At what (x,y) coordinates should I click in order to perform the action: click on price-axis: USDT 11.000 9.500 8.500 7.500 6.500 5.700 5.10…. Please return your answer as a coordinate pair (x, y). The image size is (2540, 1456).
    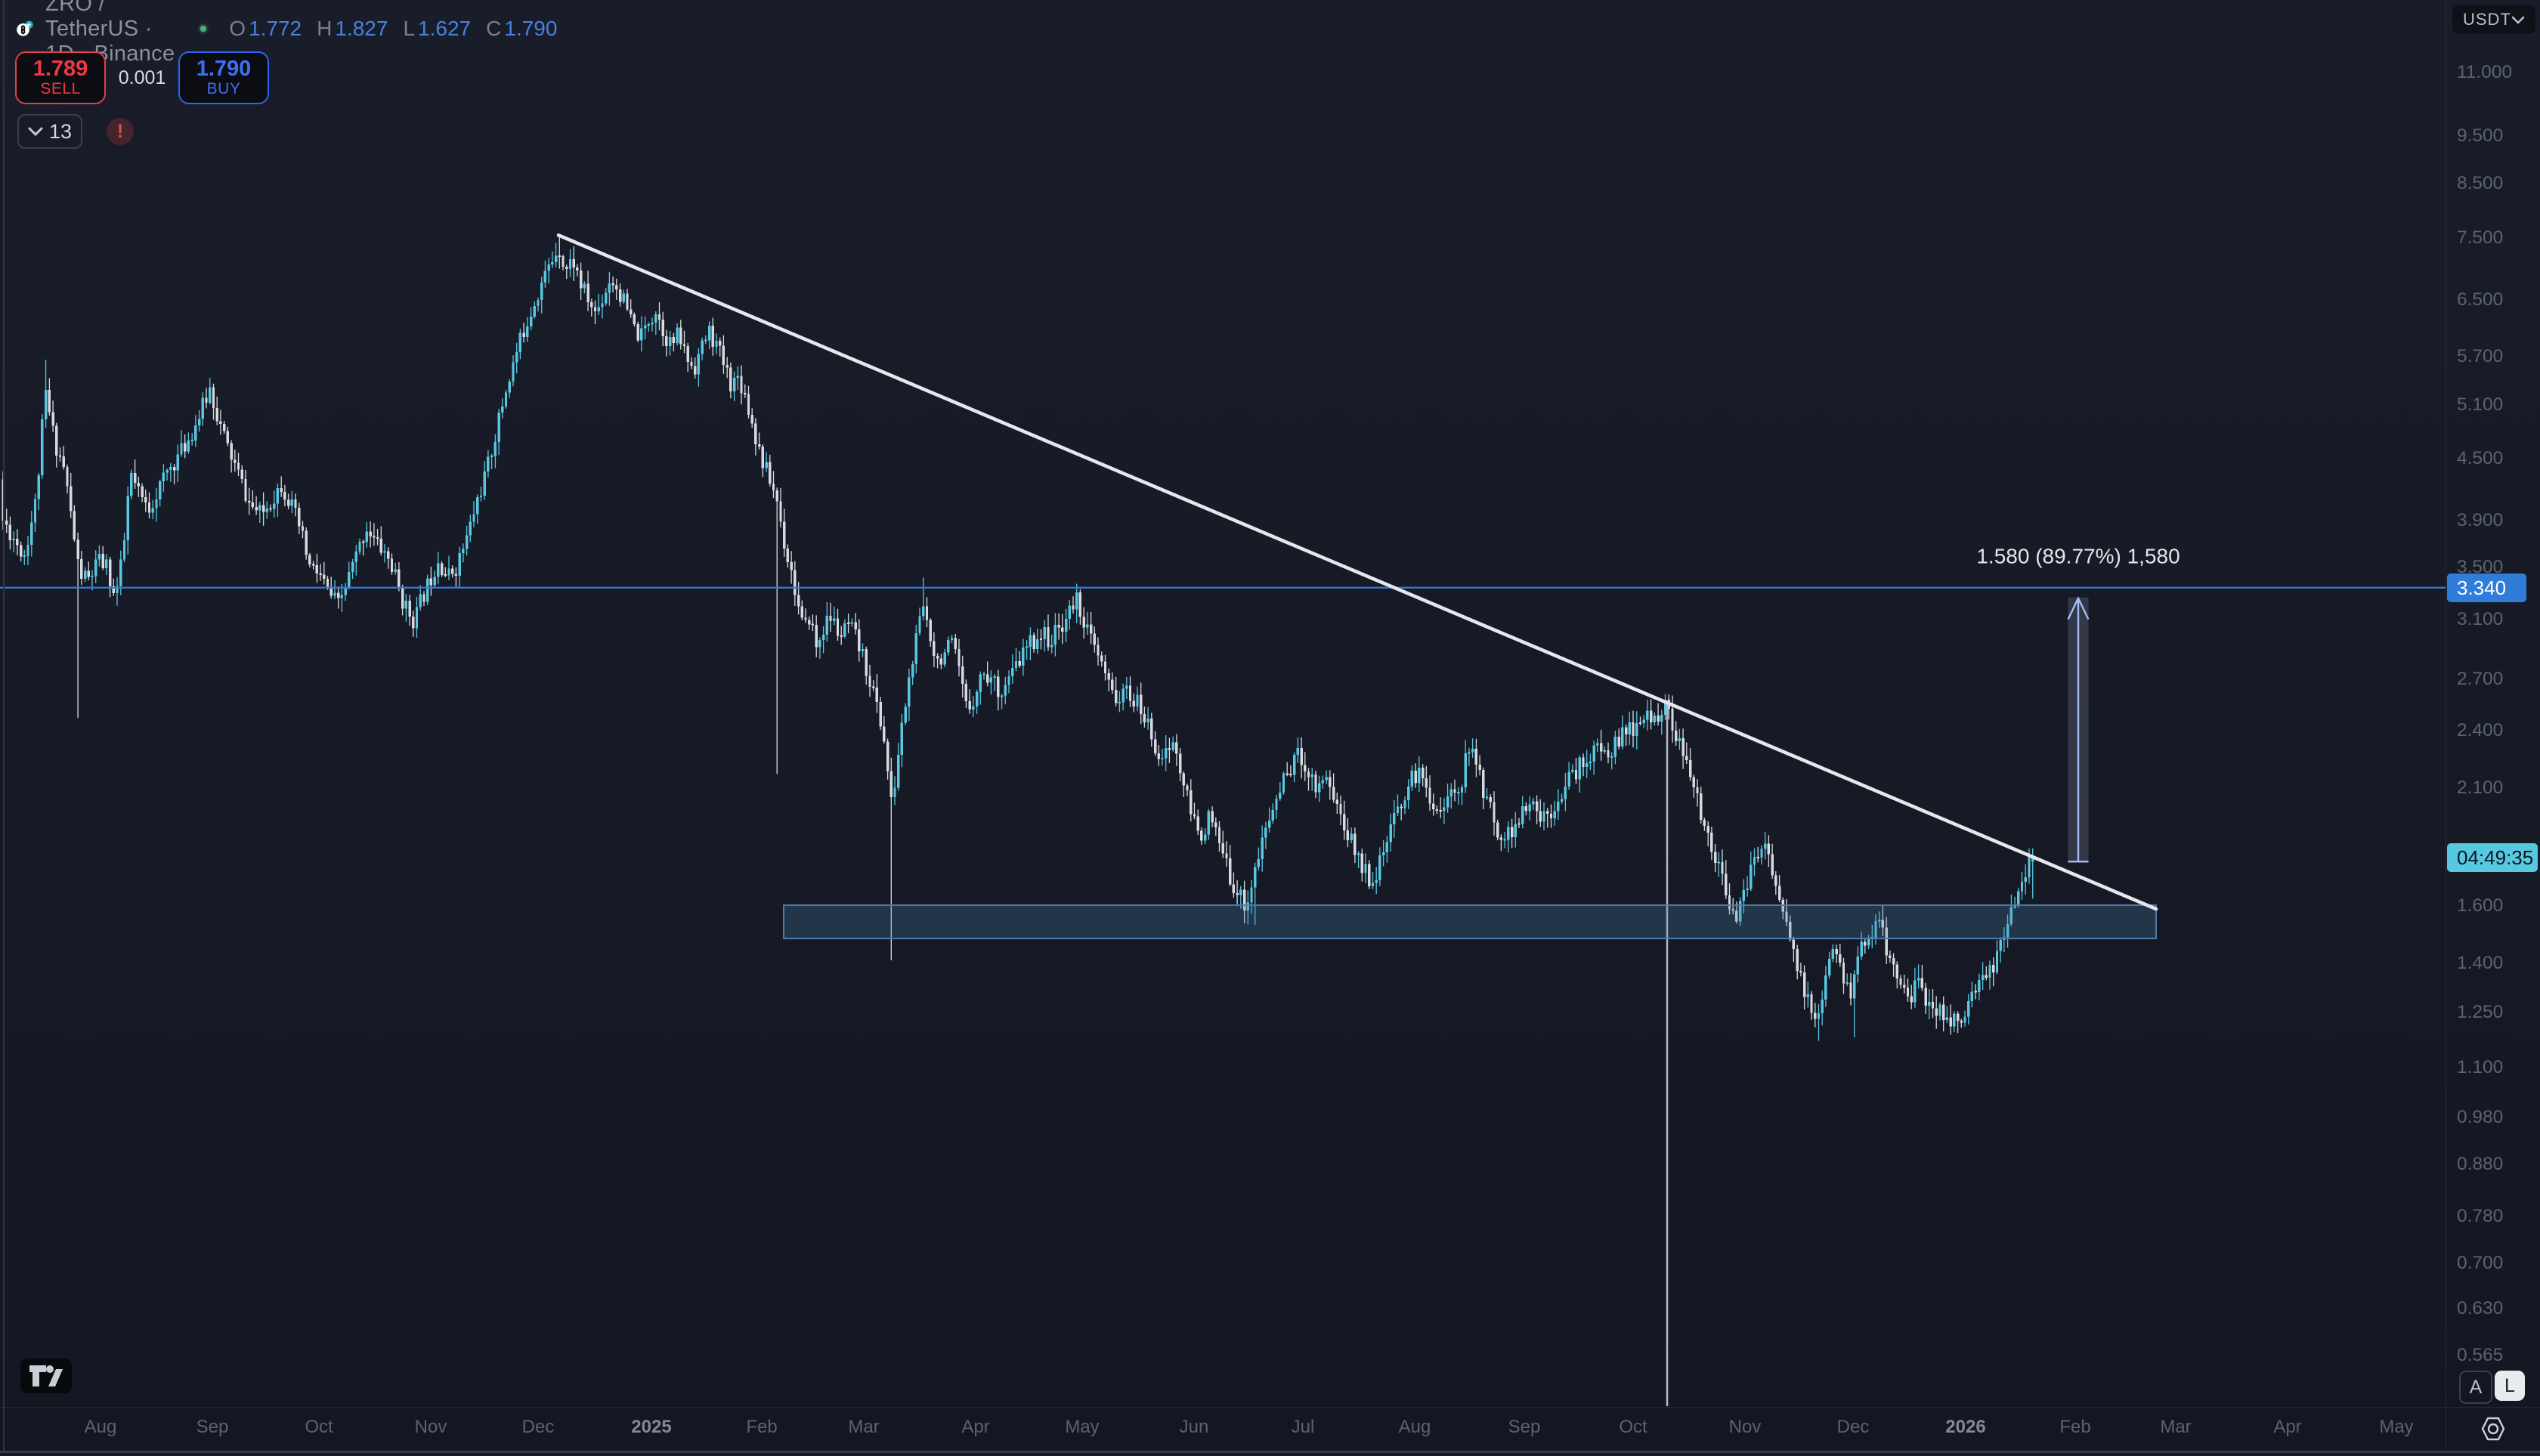
    Looking at the image, I should click on (2493, 726).